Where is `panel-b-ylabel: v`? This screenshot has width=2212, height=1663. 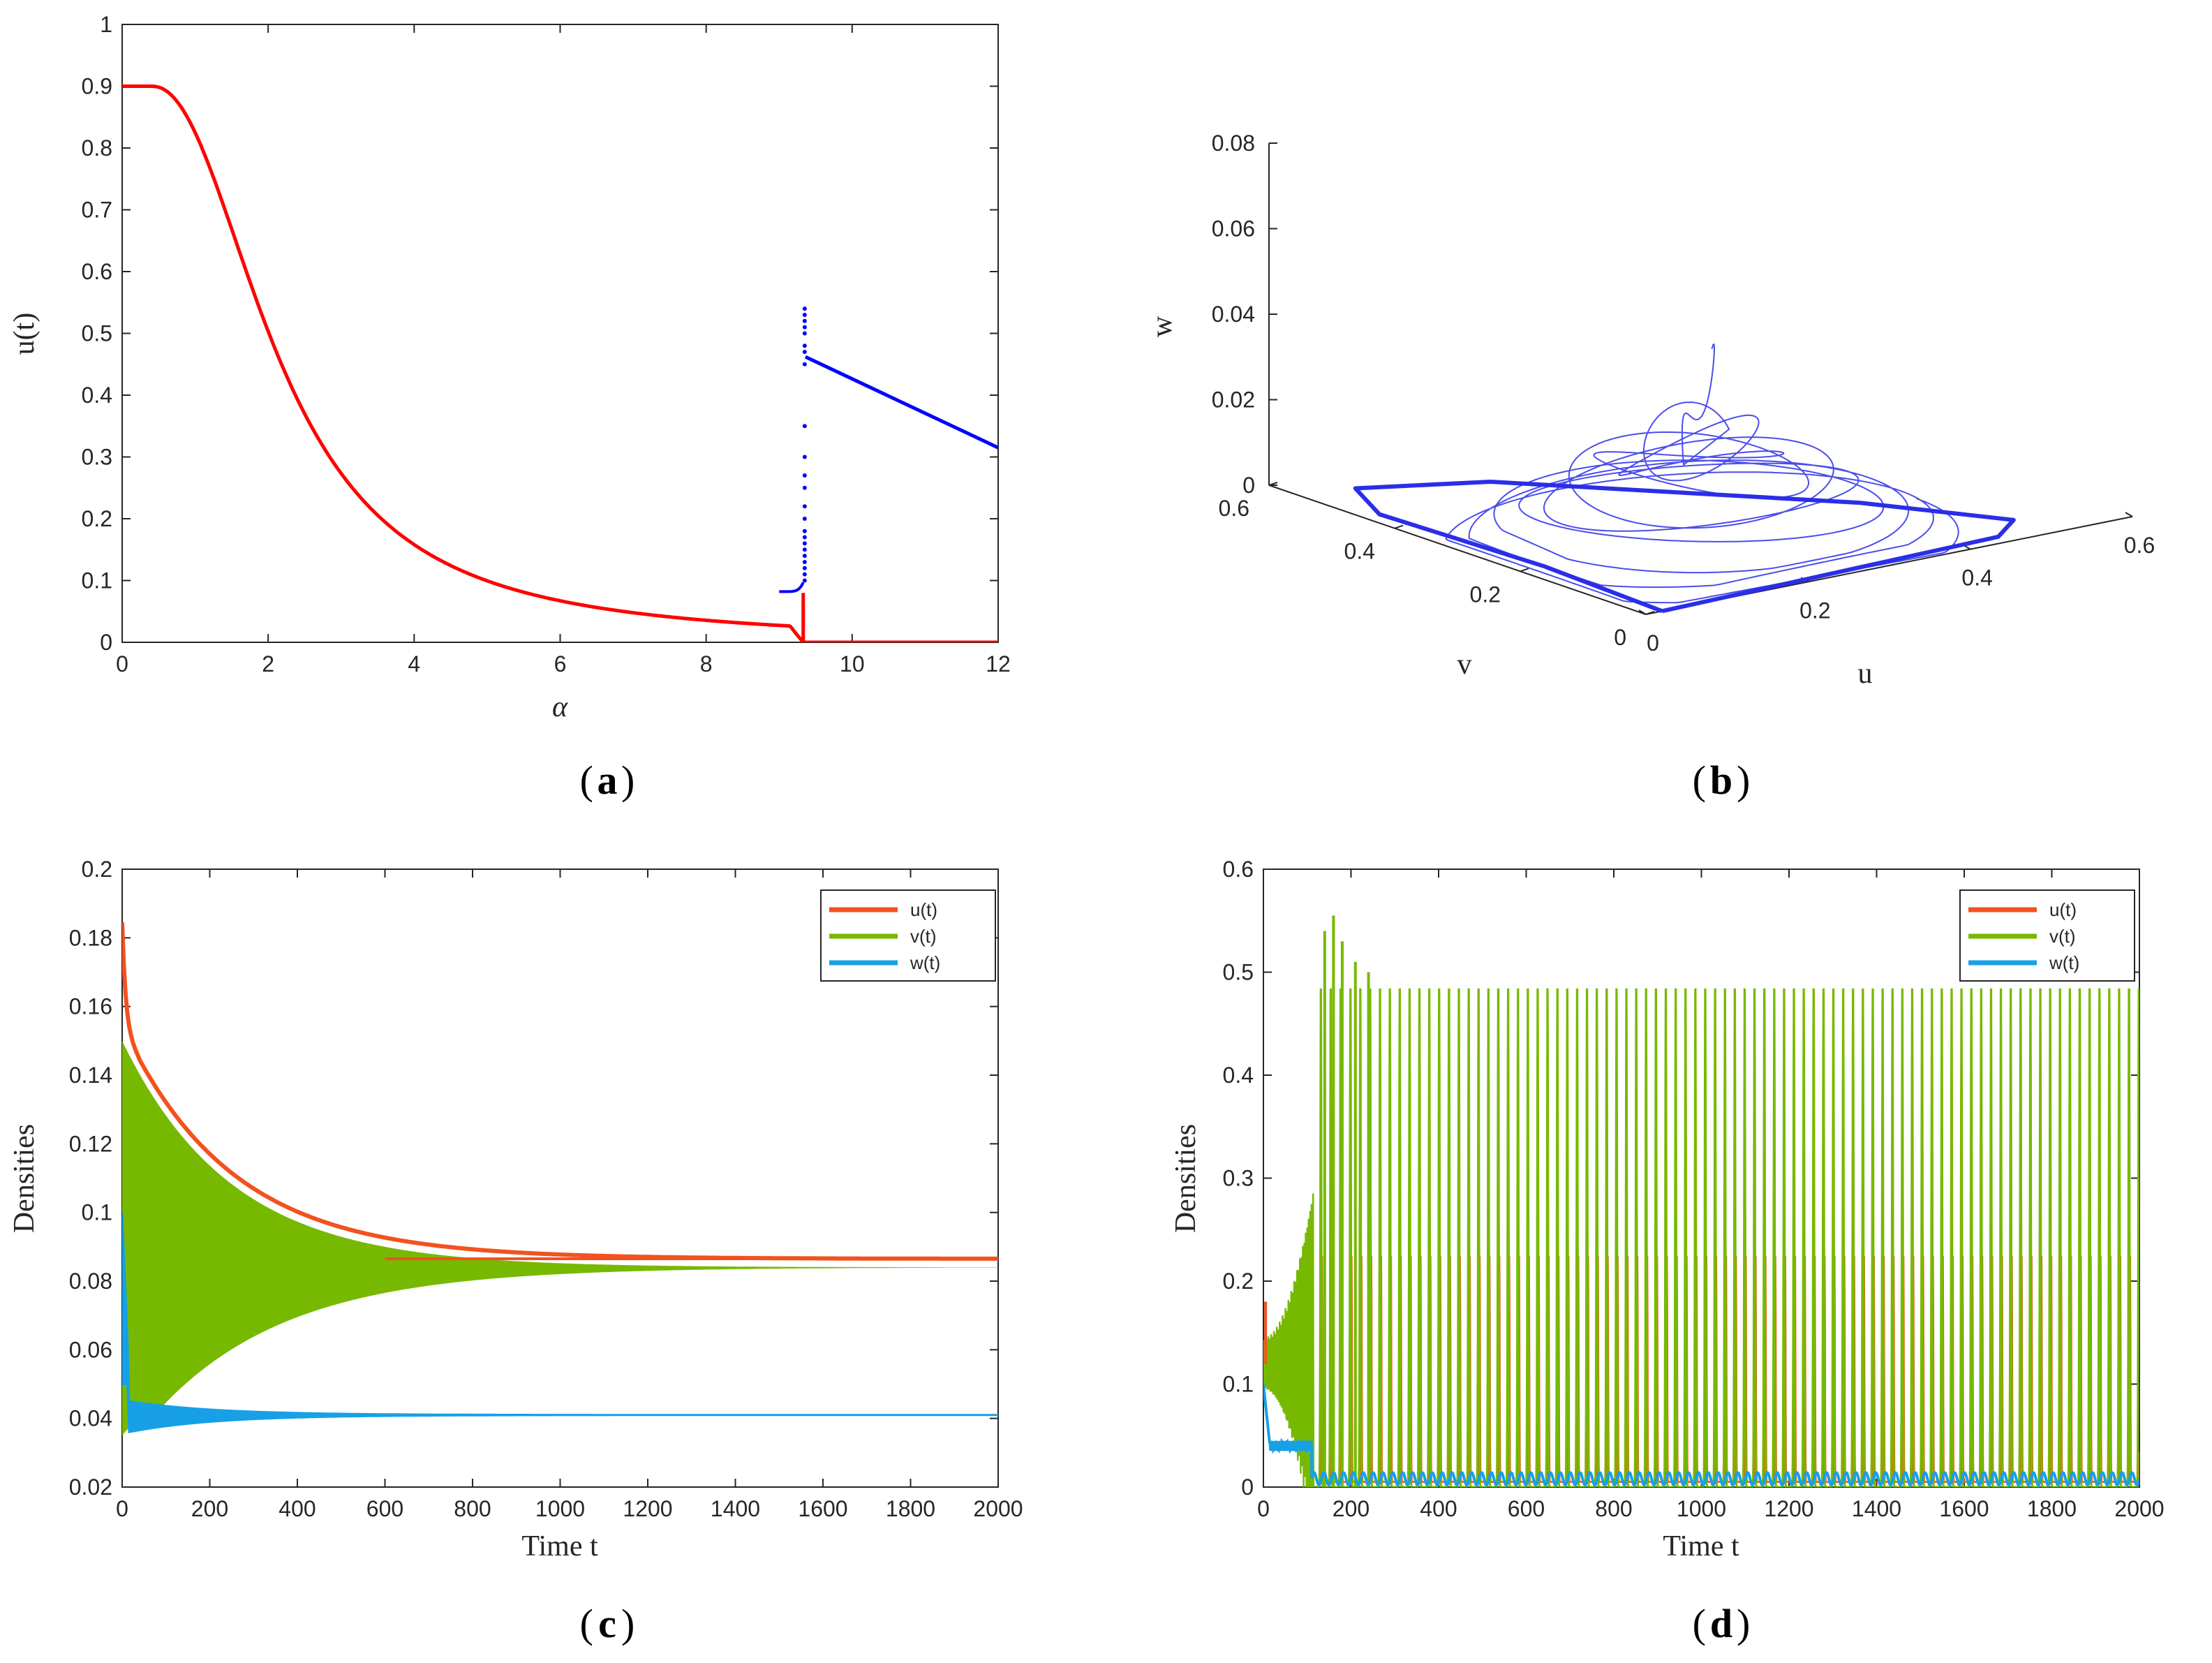
panel-b-ylabel: v is located at coordinates (1464, 665).